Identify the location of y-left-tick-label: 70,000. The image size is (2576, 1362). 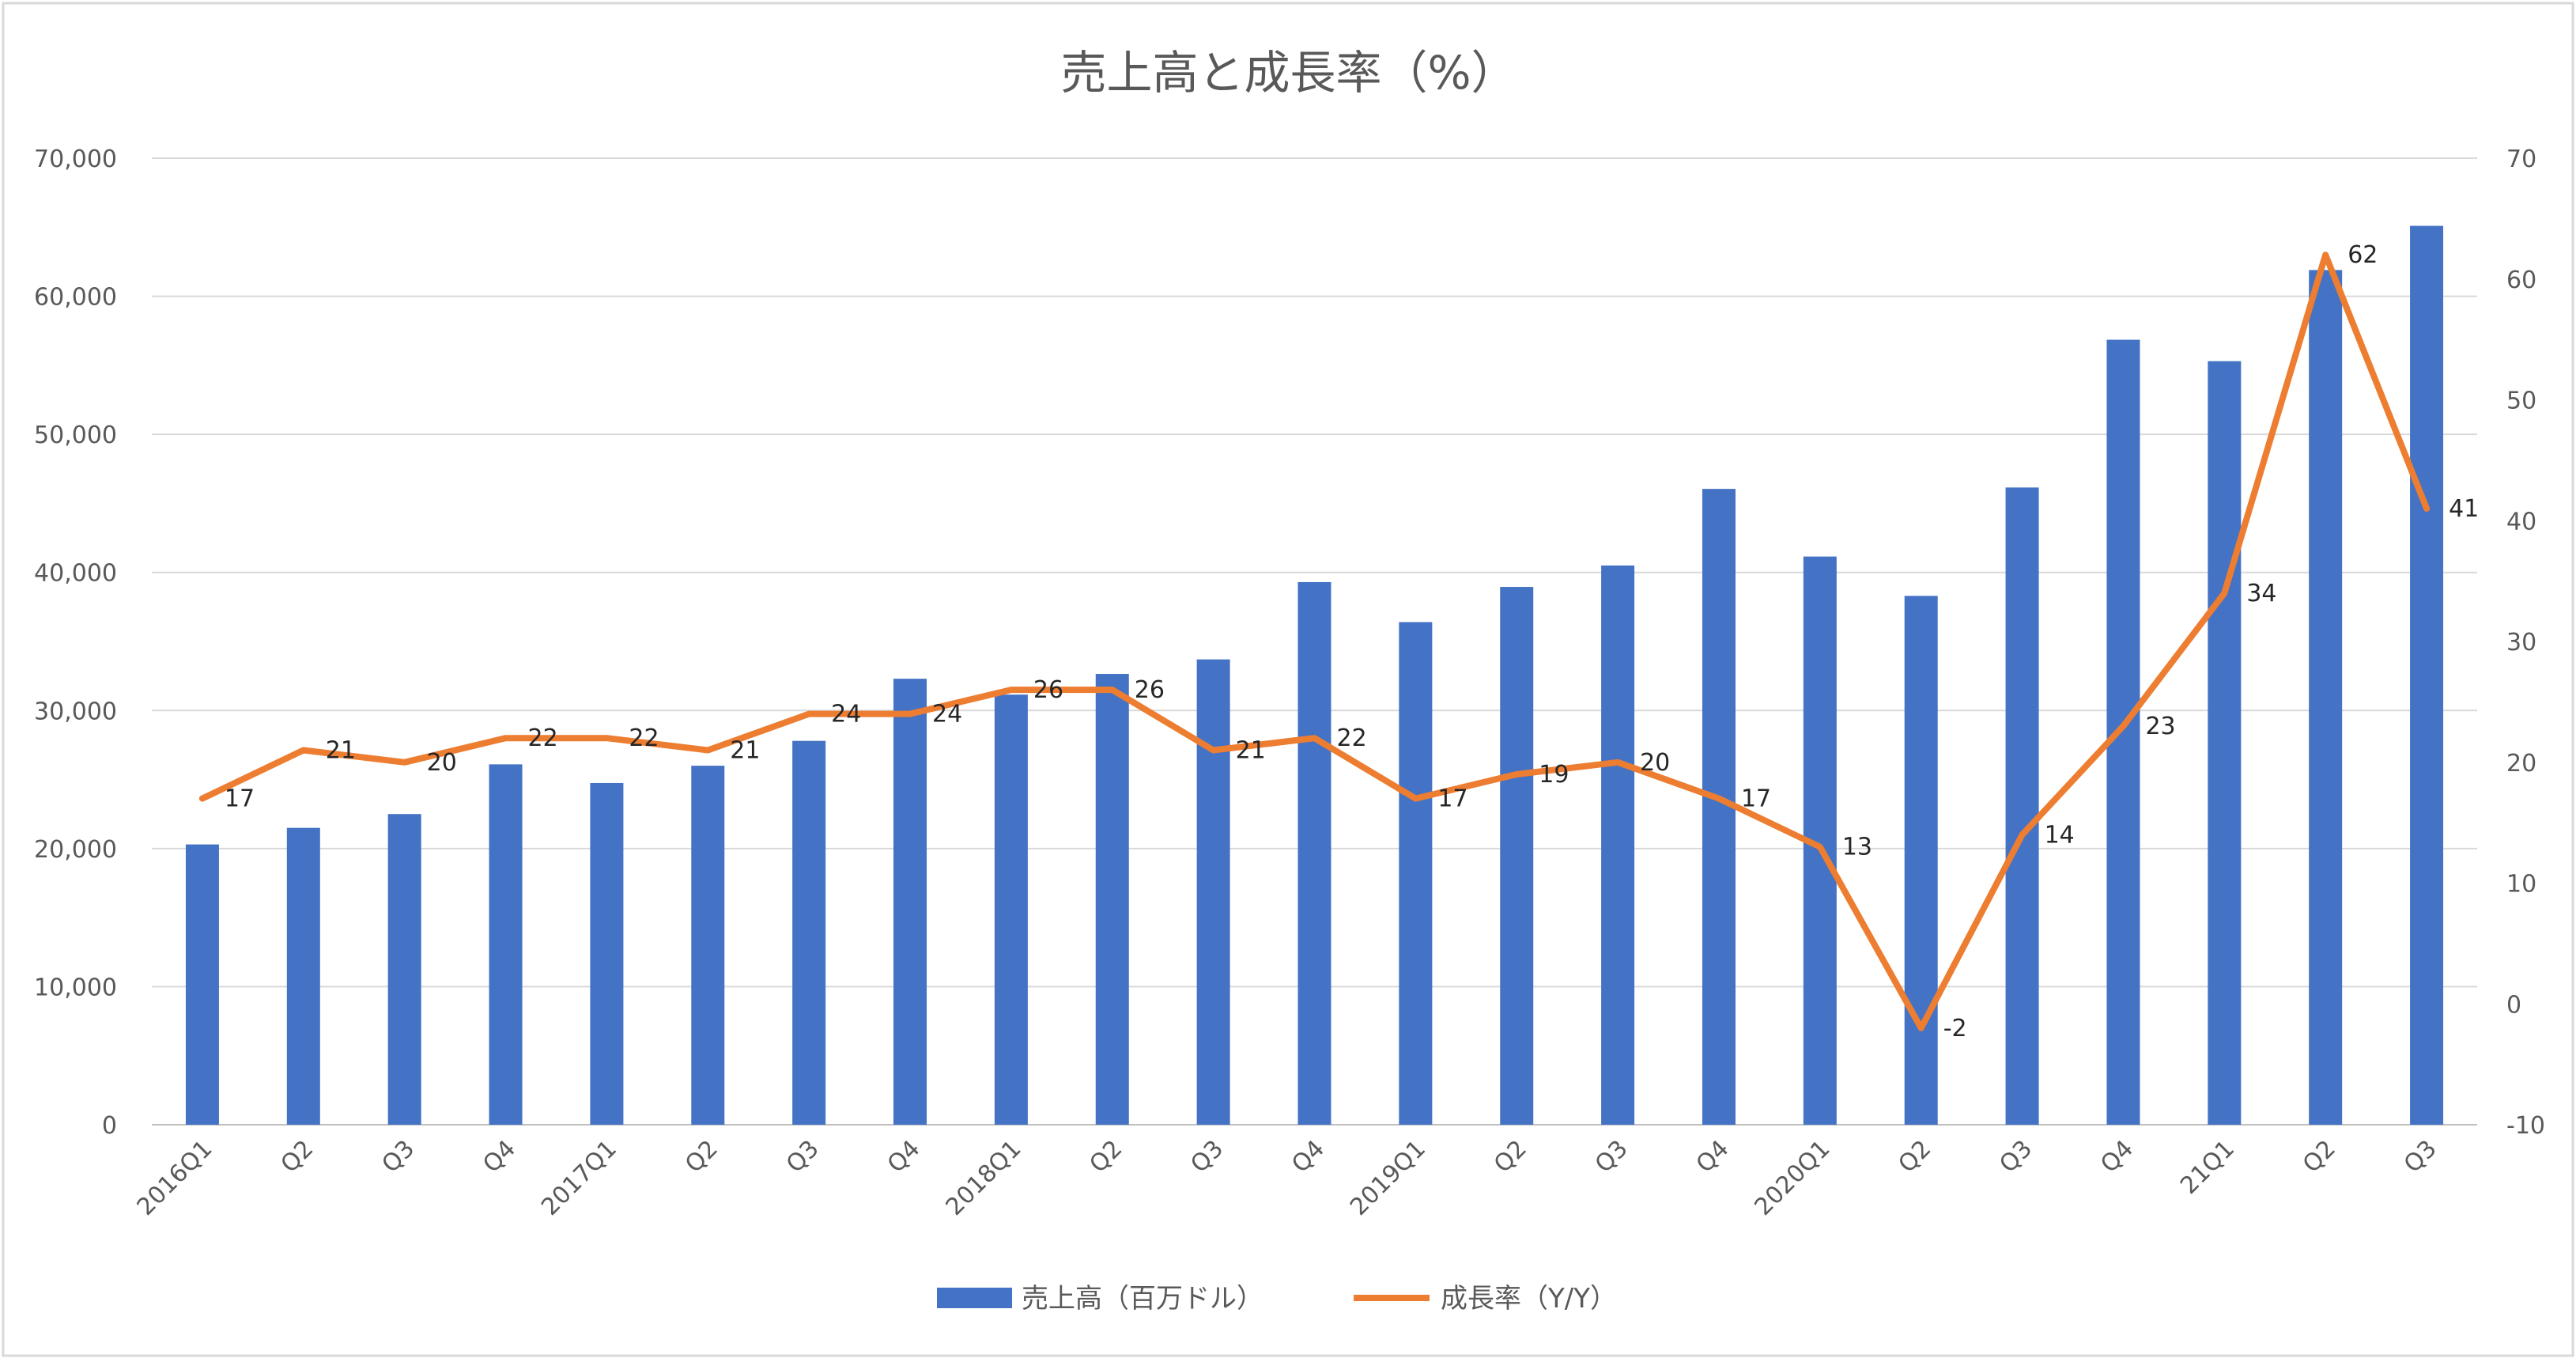
(75, 160).